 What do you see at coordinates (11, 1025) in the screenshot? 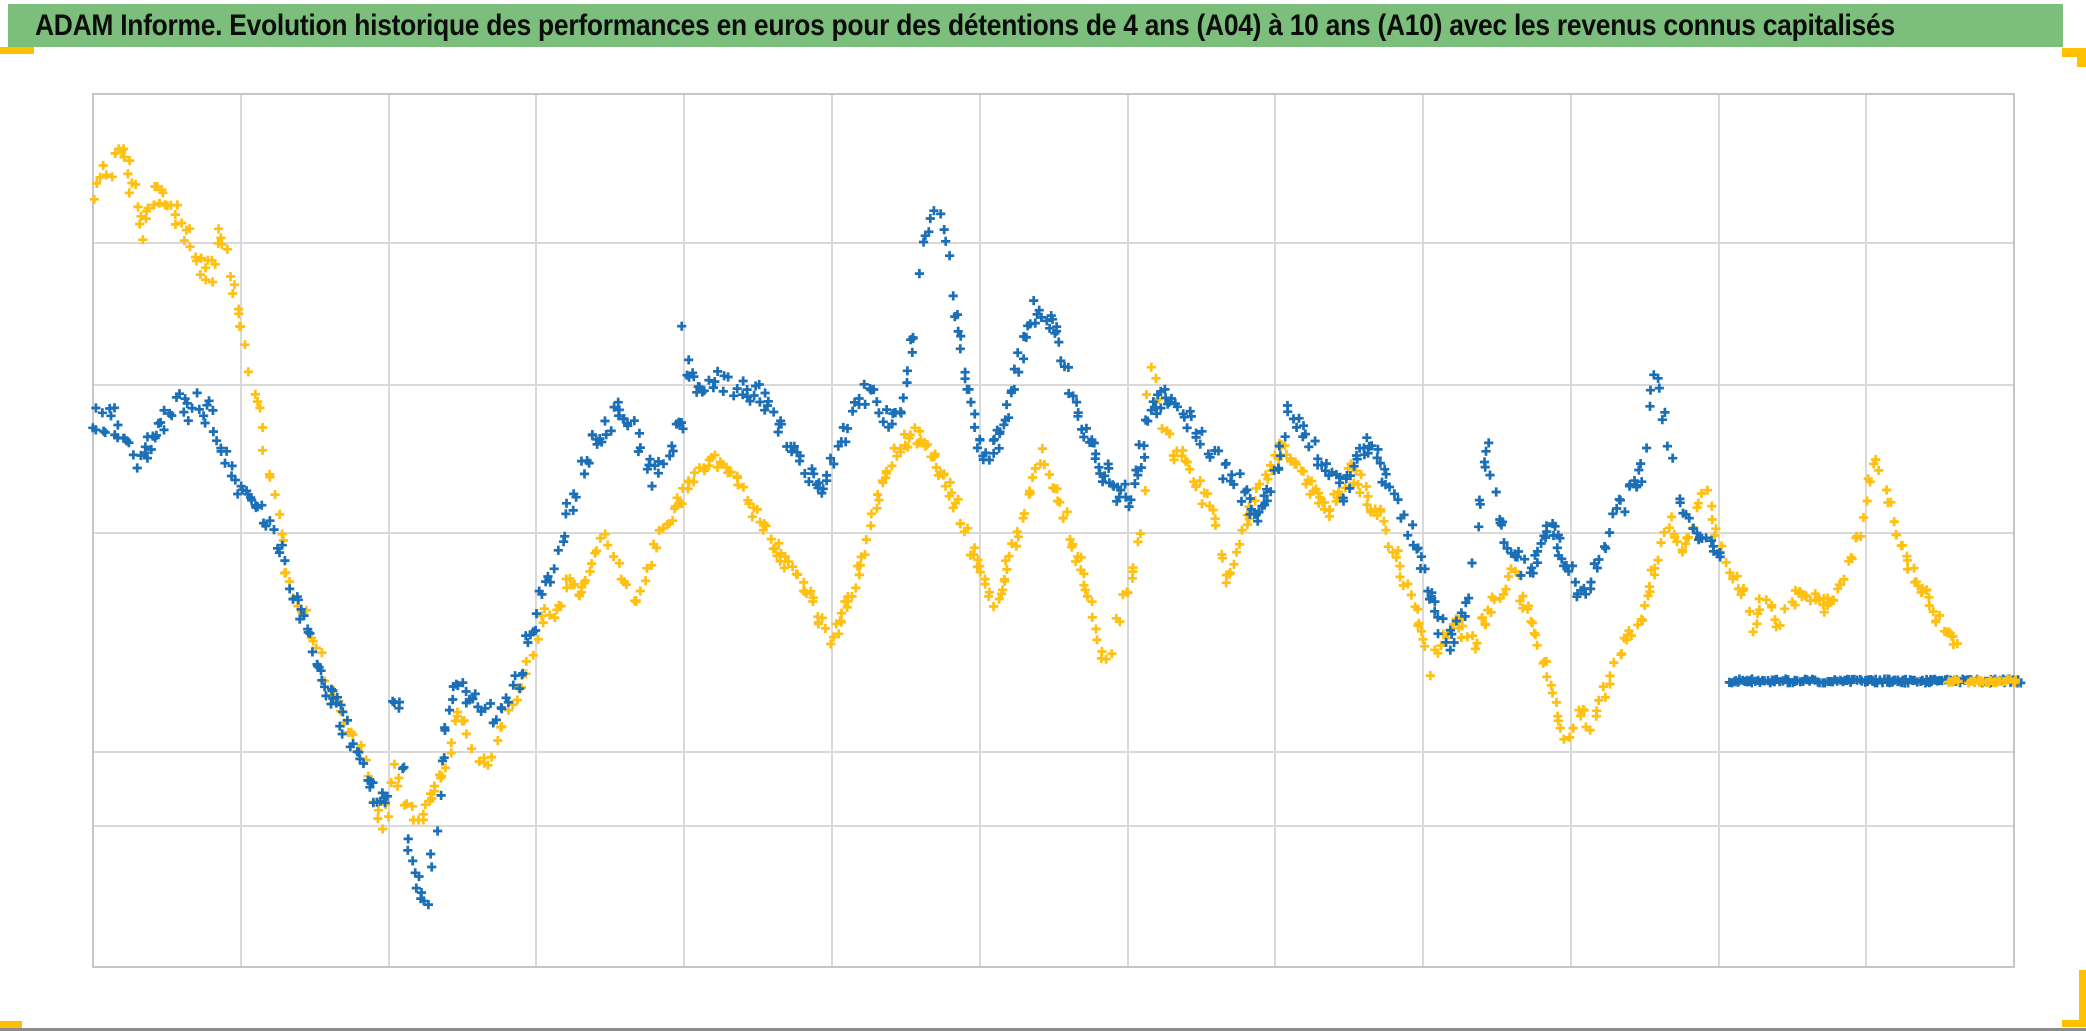
I see `accent-bottom-left` at bounding box center [11, 1025].